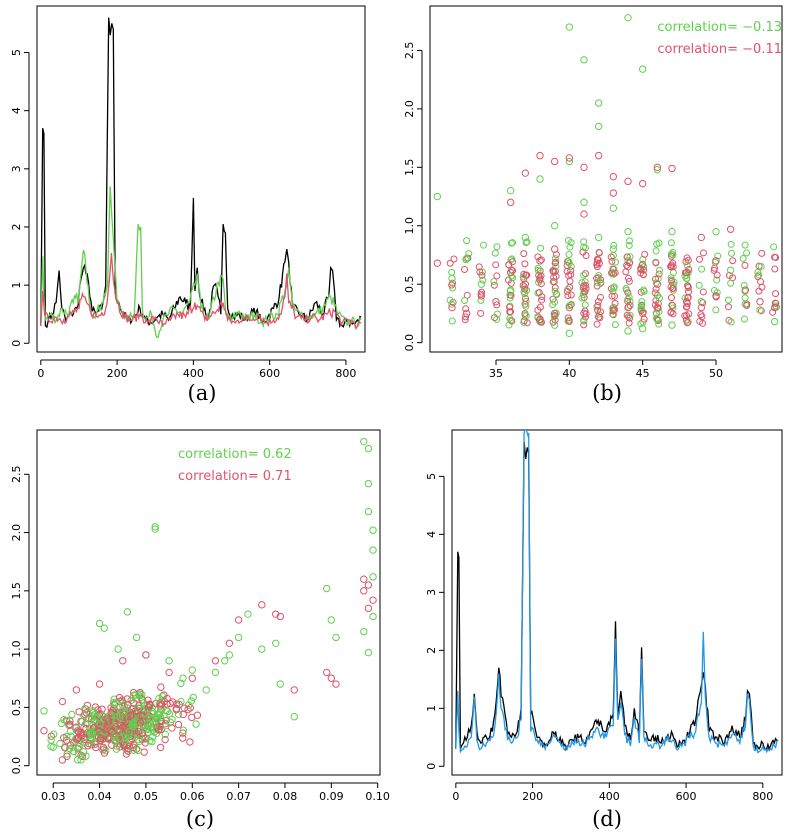  I want to click on x-tick-label: 0.06, so click(192, 796).